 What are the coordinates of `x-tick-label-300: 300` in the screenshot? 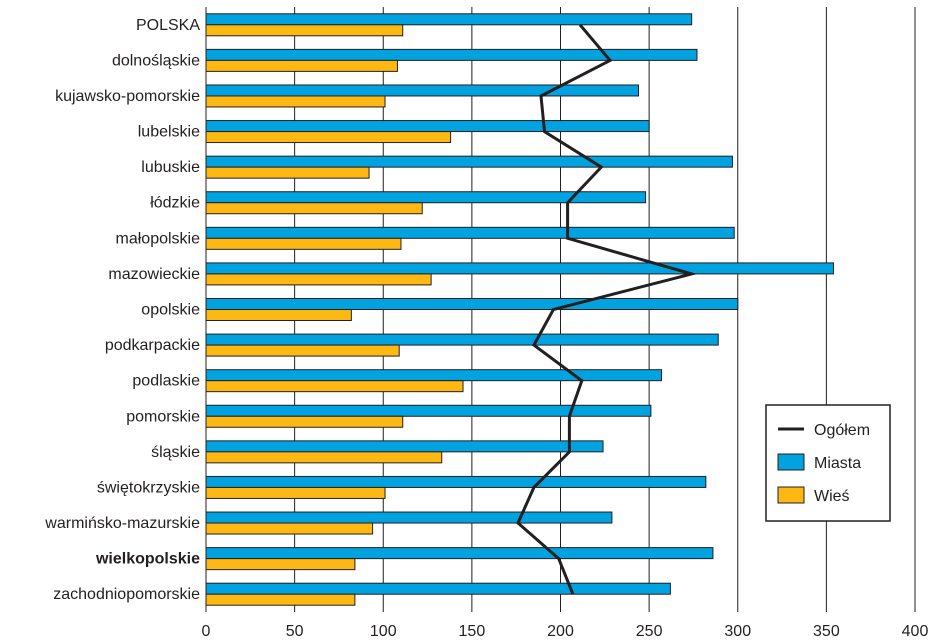 It's located at (737, 631).